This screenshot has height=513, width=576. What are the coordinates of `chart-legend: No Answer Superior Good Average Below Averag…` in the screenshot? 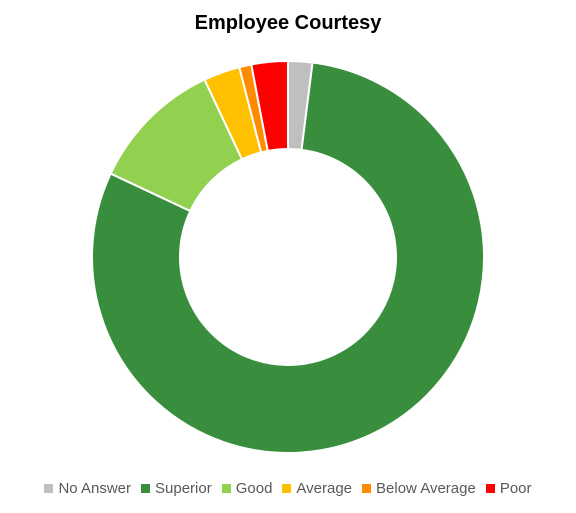 It's located at (288, 488).